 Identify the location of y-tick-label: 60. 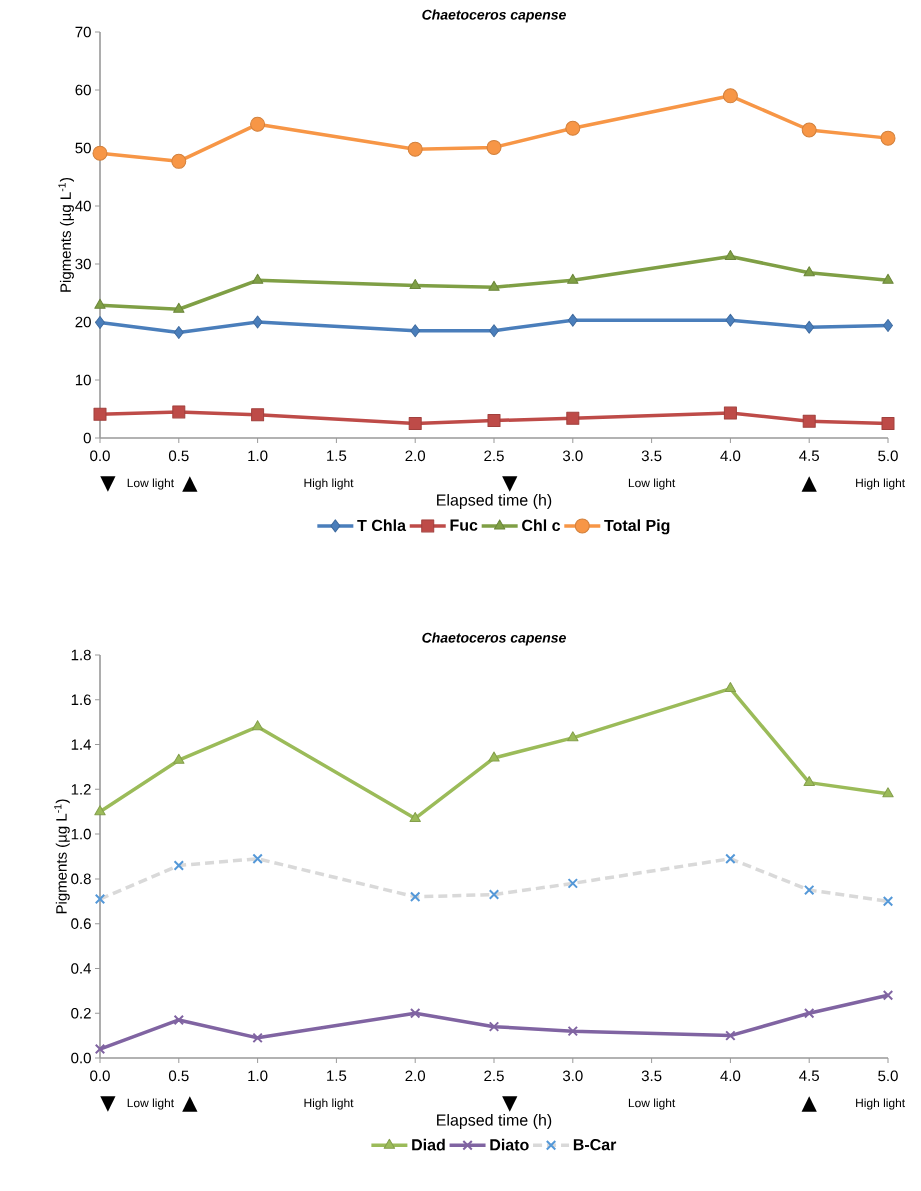
(83, 90).